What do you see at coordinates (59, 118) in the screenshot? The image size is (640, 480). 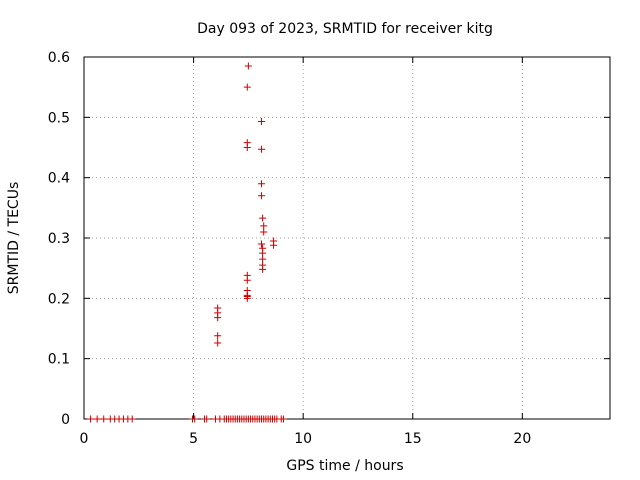 I see `y-tick-label: 0.5` at bounding box center [59, 118].